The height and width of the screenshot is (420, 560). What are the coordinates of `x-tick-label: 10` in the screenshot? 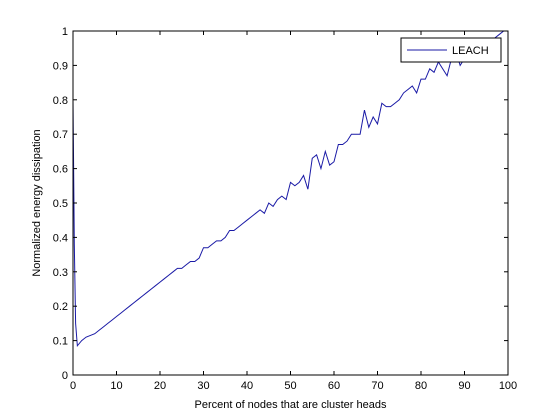 It's located at (116, 386).